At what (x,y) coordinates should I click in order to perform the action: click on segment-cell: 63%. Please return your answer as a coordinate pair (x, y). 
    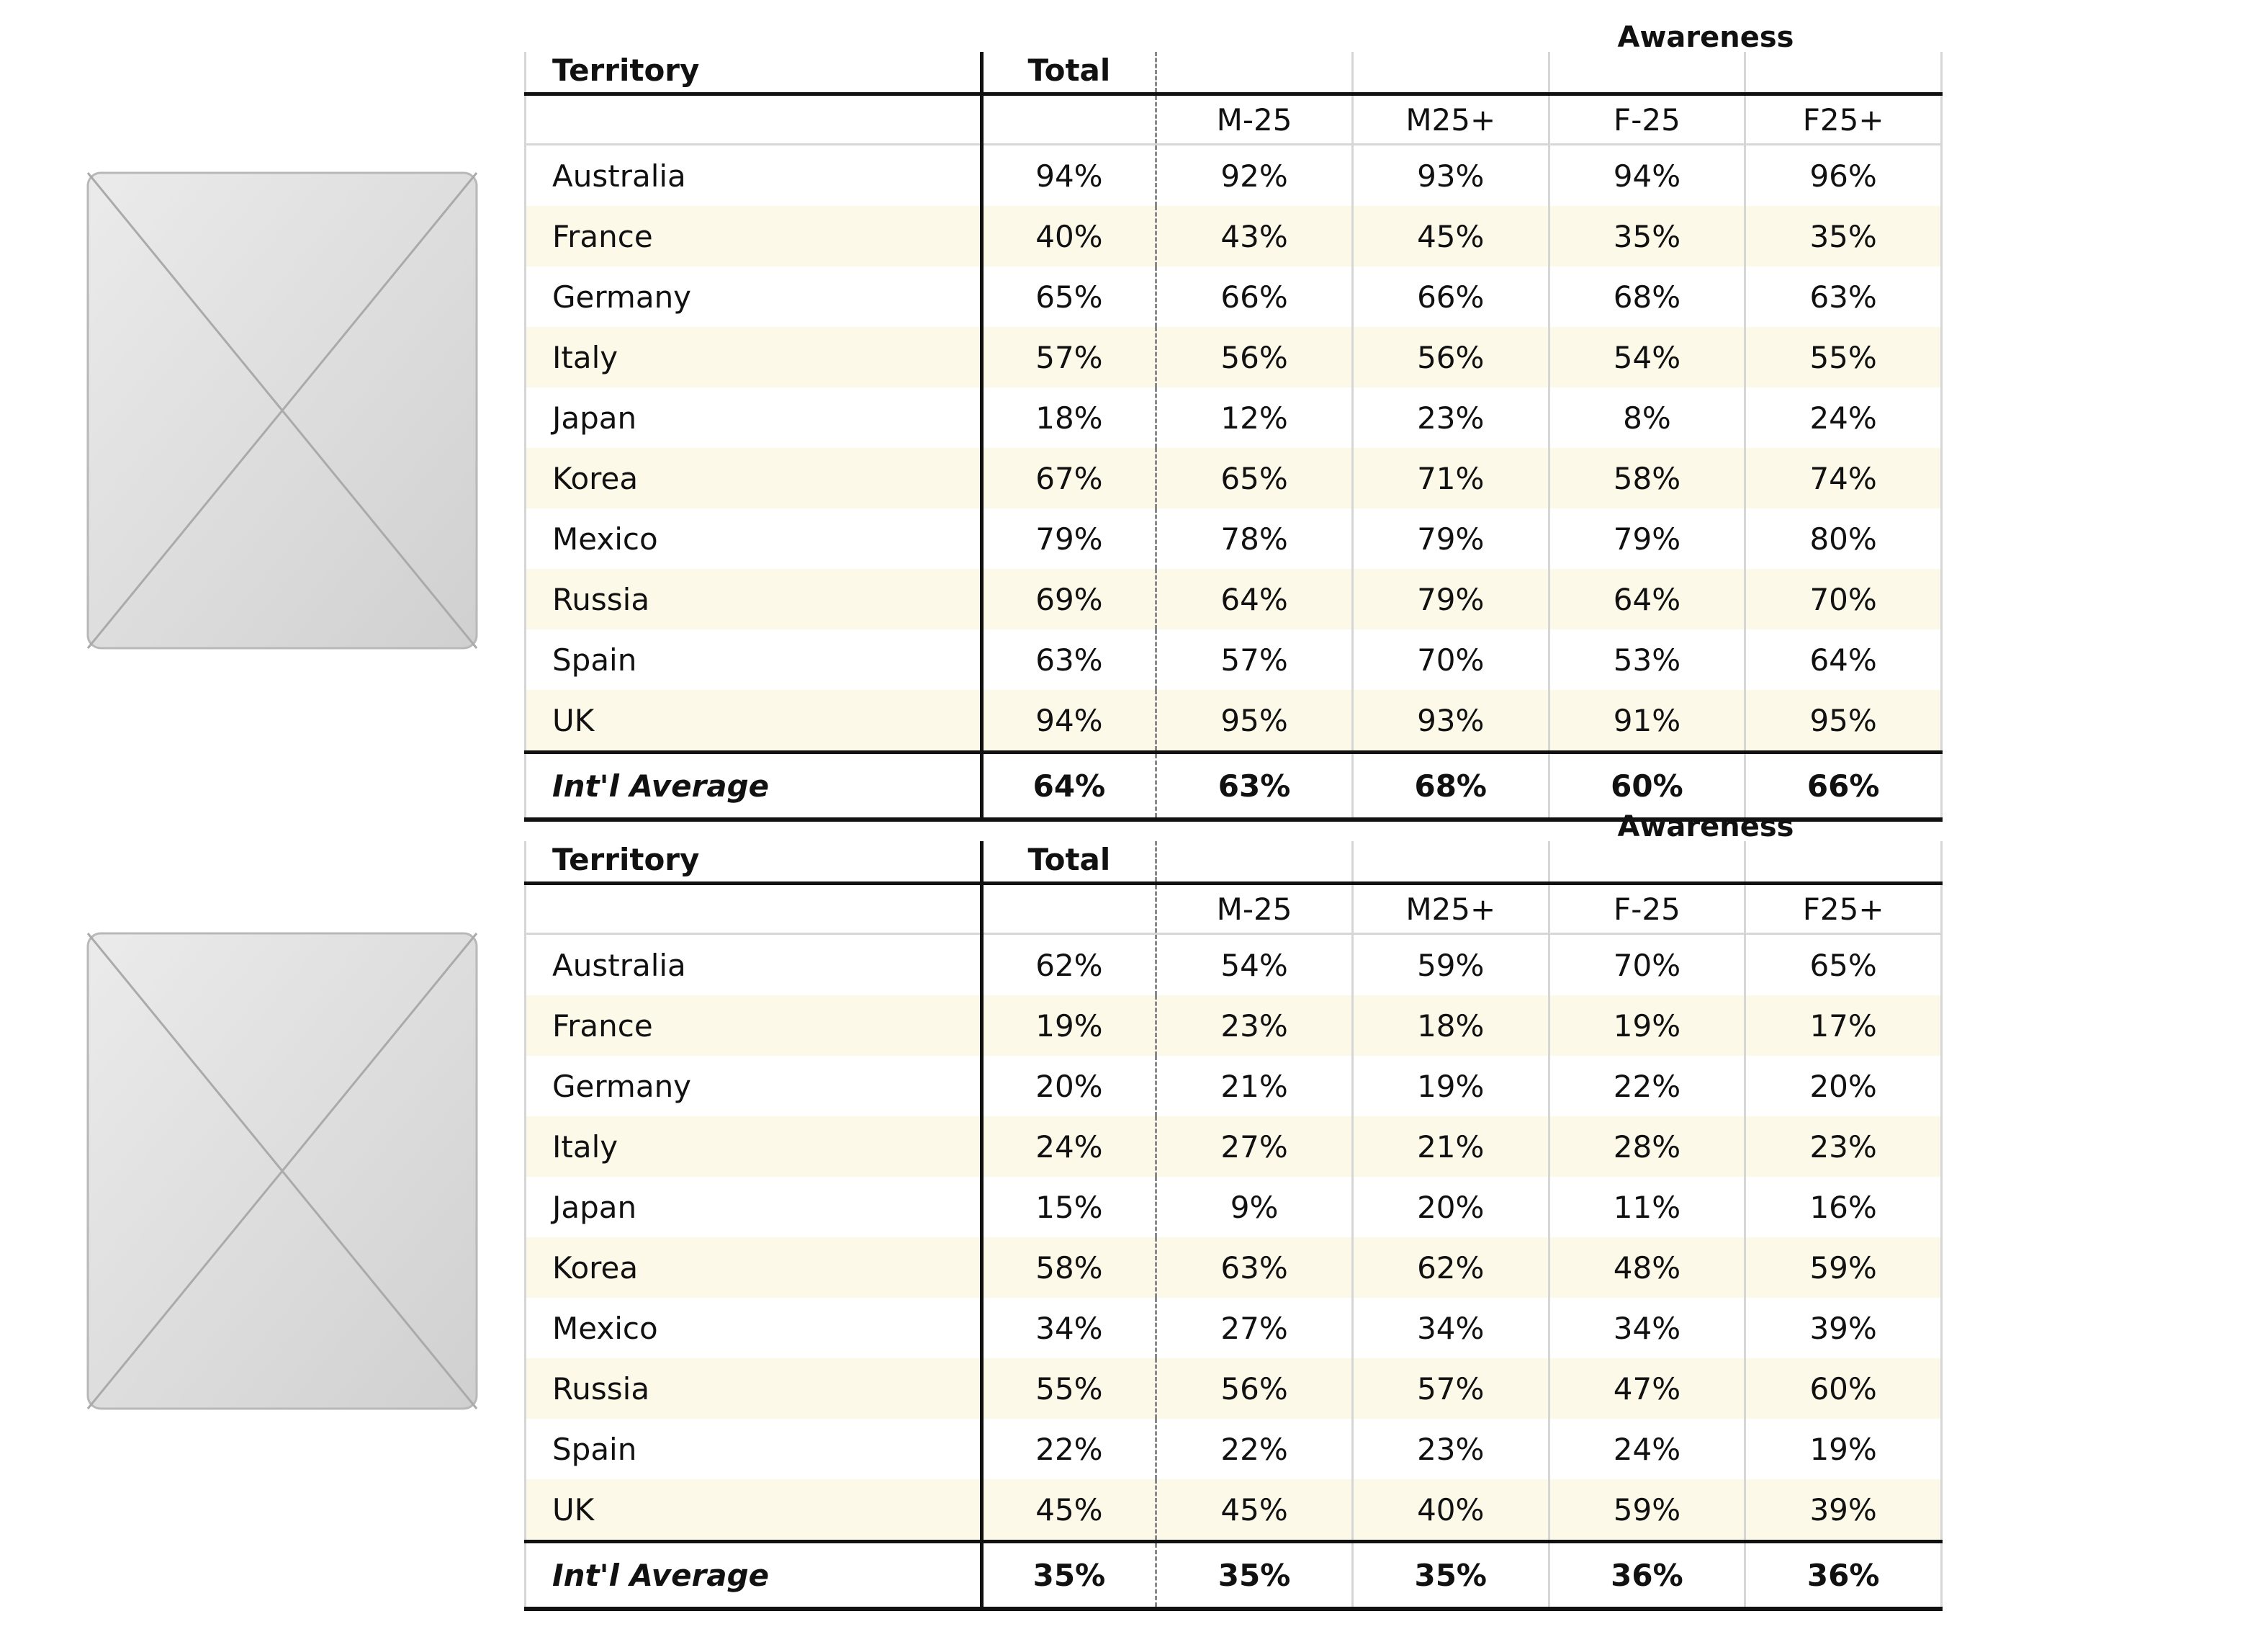
    Looking at the image, I should click on (1255, 1267).